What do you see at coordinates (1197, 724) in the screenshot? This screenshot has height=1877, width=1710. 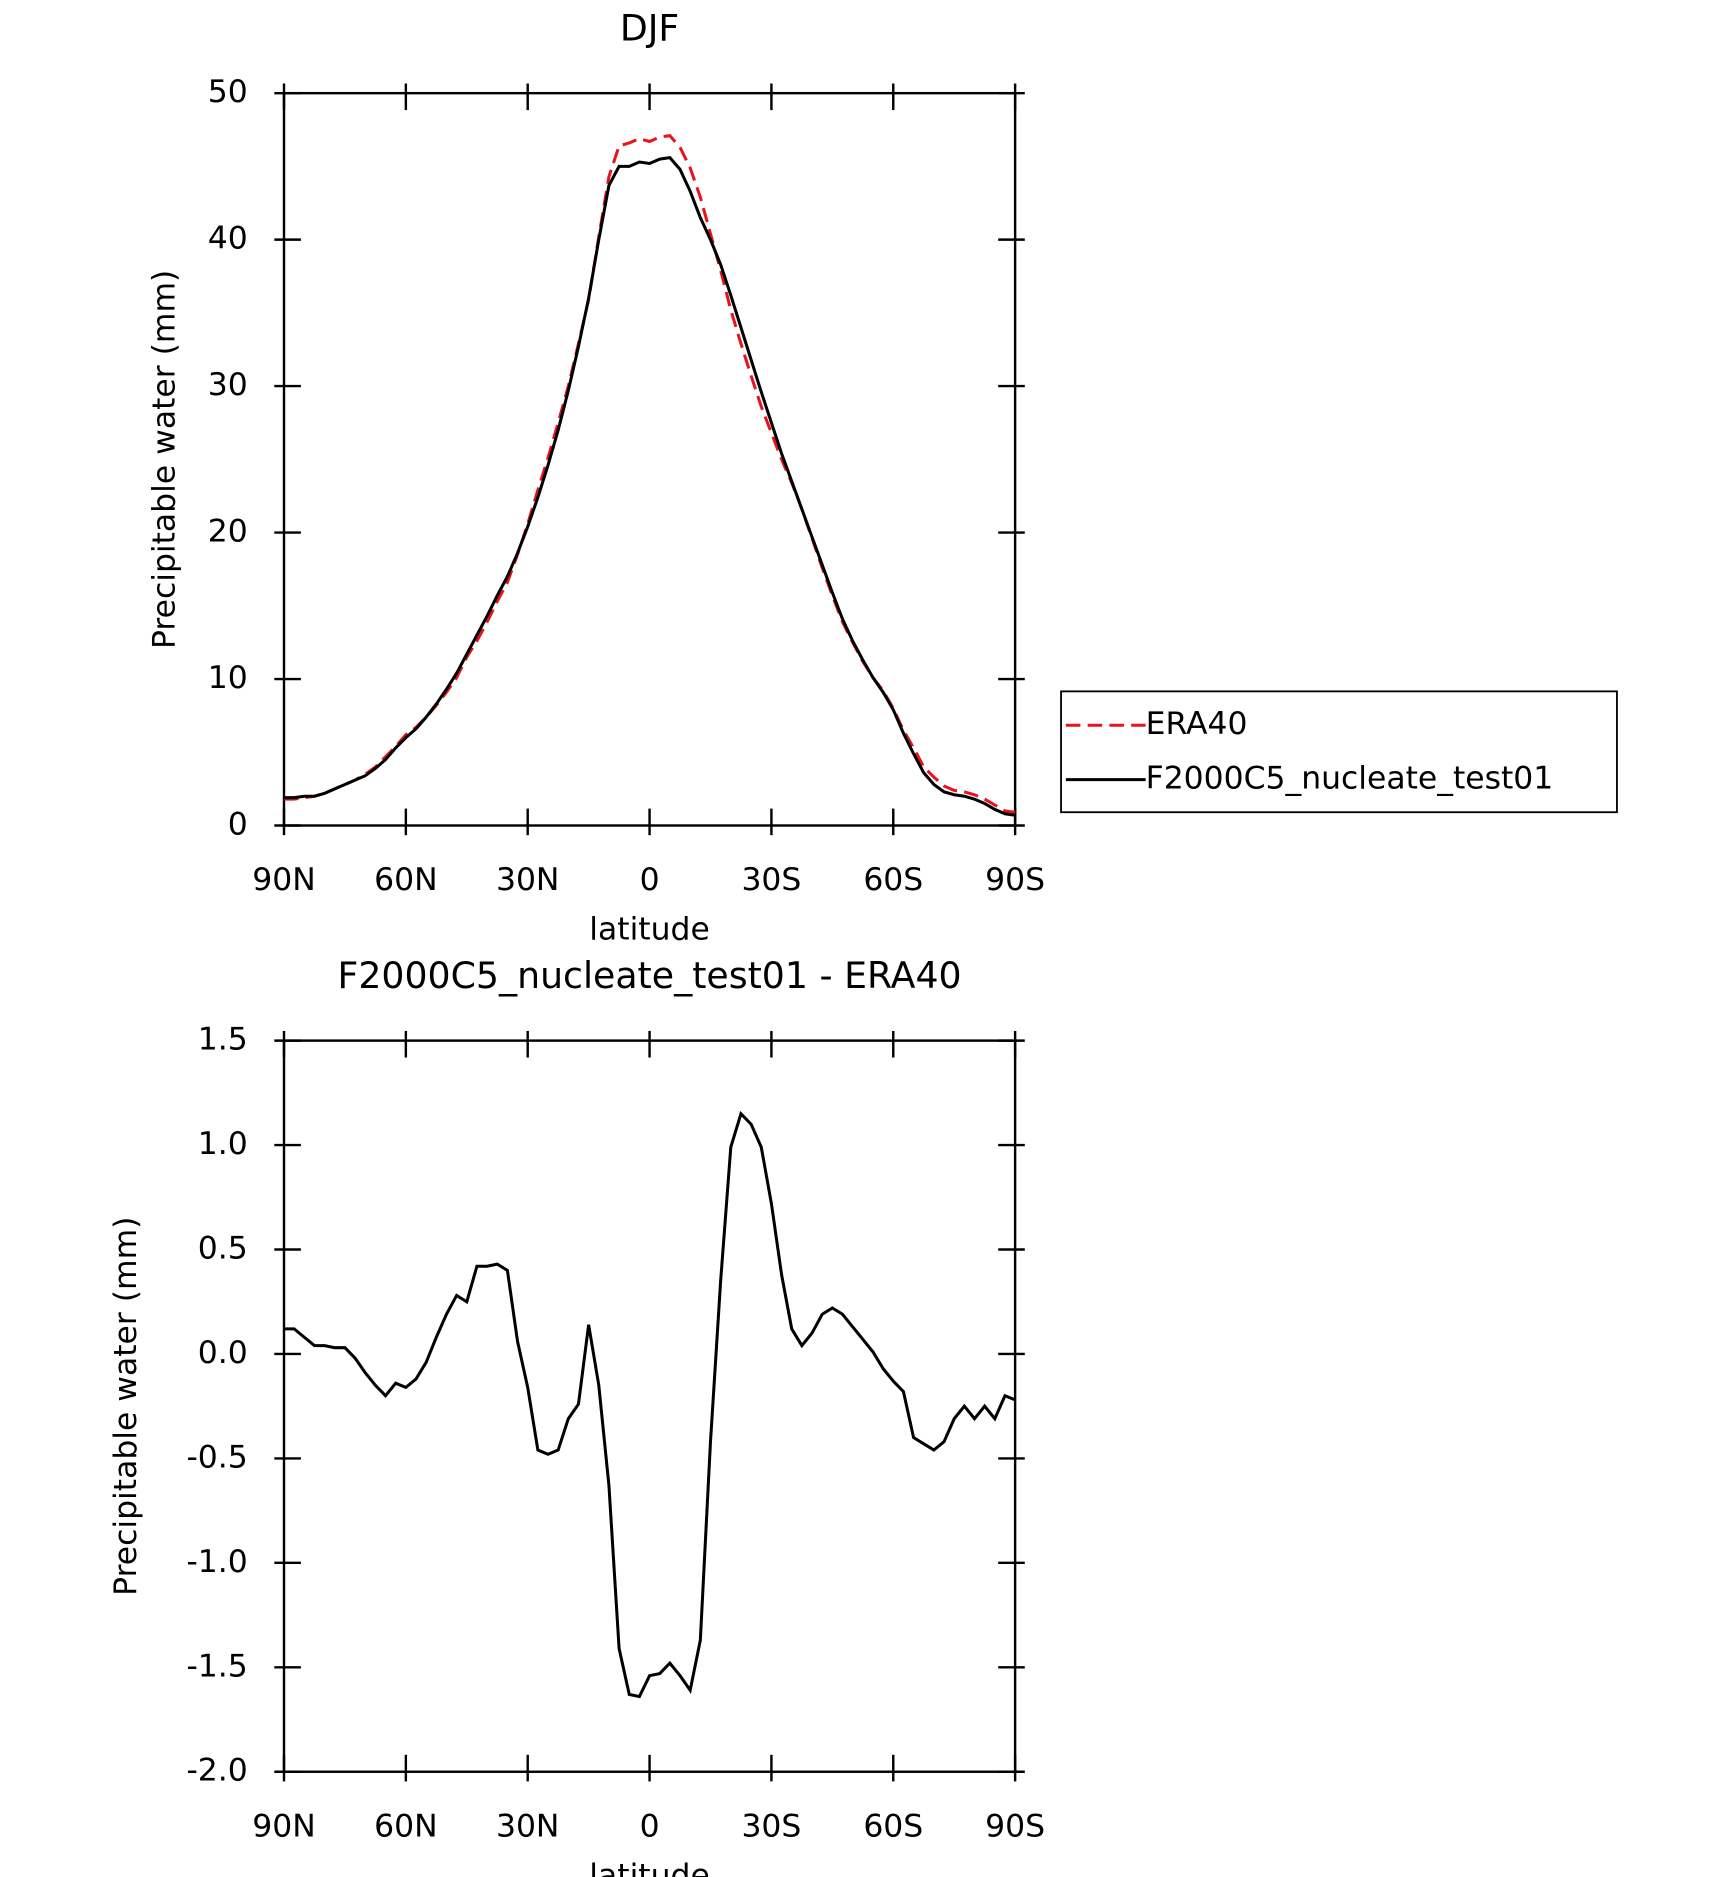 I see `legend-label: ERA40` at bounding box center [1197, 724].